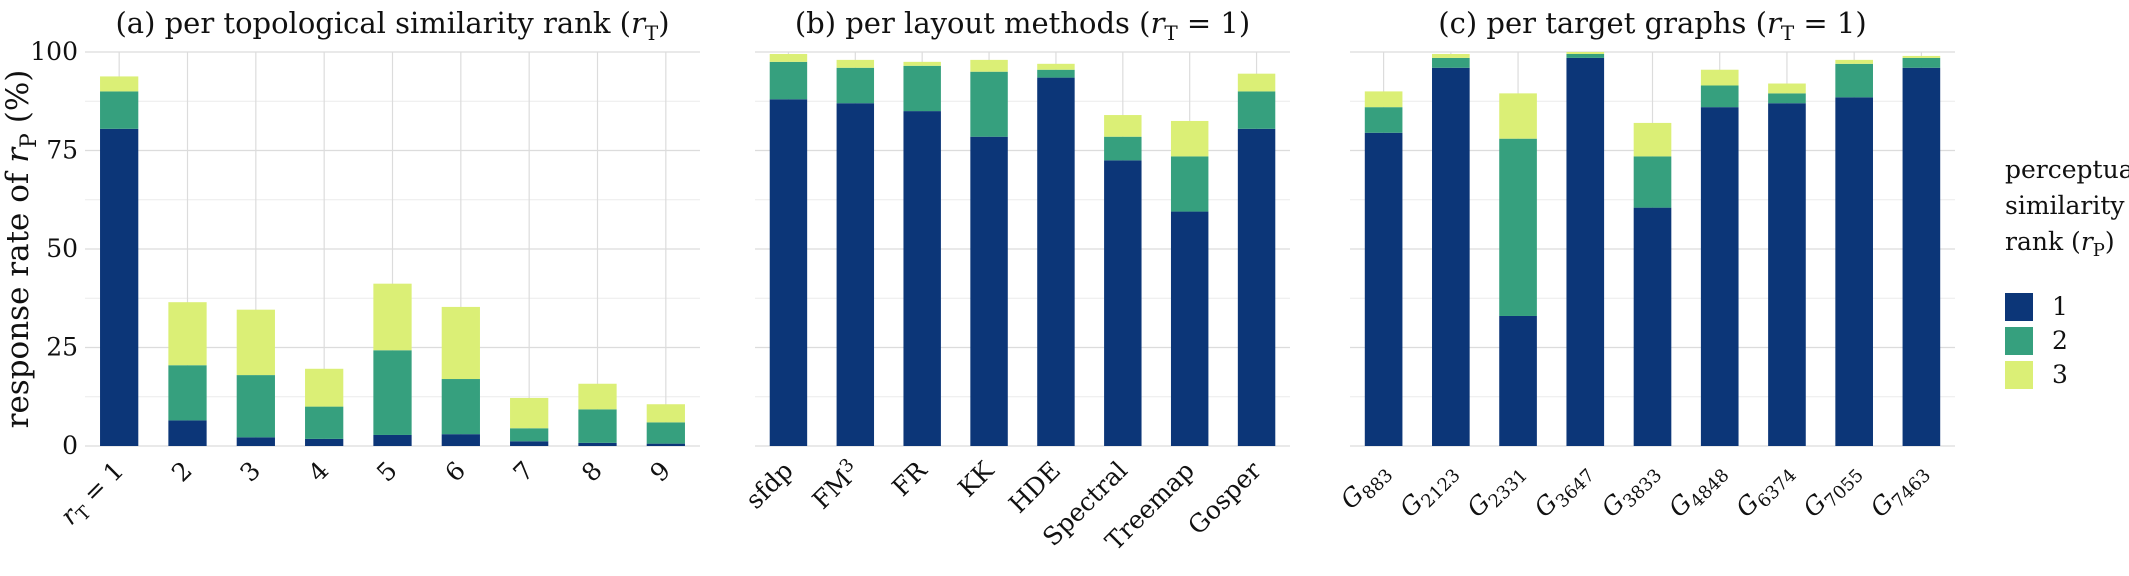 The width and height of the screenshot is (2129, 576). Describe the element at coordinates (2060, 306) in the screenshot. I see `legend-label: 1` at that location.